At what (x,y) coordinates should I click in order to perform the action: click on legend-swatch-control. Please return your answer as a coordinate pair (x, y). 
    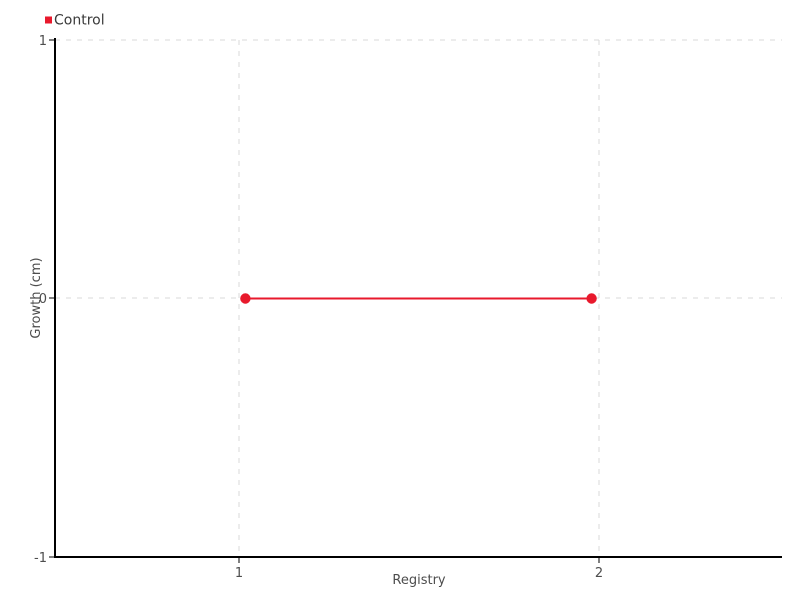
    Looking at the image, I should click on (48, 20).